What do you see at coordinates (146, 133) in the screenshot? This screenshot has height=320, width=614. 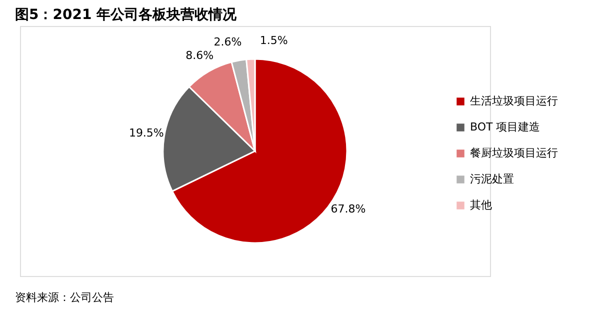 I see `data-label: 19.5%` at bounding box center [146, 133].